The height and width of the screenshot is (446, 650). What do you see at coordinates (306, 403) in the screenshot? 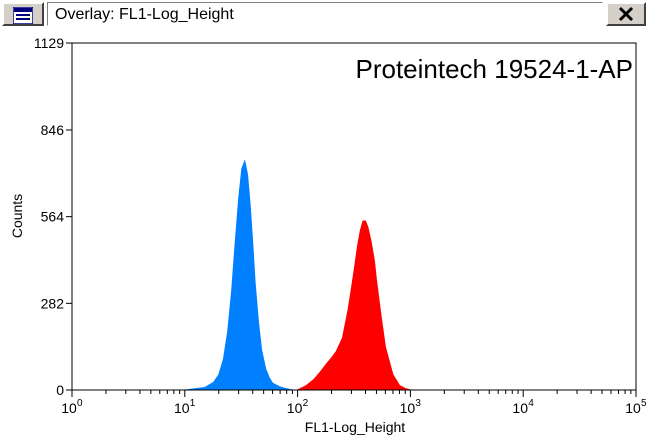
I see `x-tick-exponent: 2` at bounding box center [306, 403].